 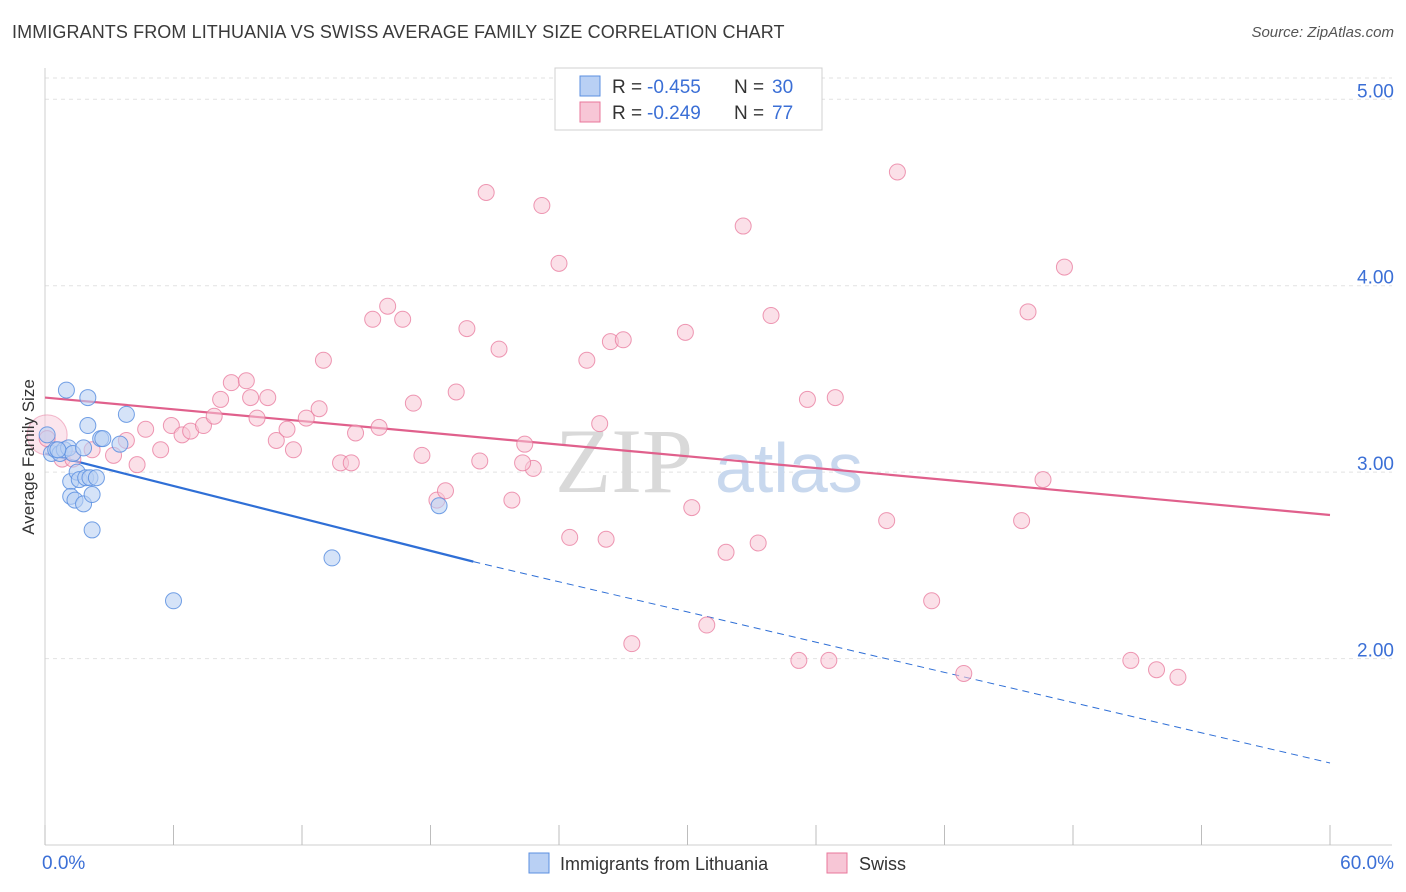 I want to click on chart-source: Source: ZipAtlas.com, so click(x=1322, y=32).